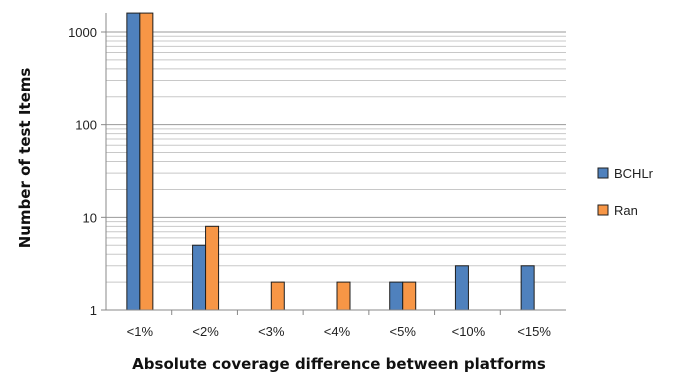 This screenshot has height=379, width=673. What do you see at coordinates (634, 173) in the screenshot?
I see `legend-label-bchlr: BCHLr` at bounding box center [634, 173].